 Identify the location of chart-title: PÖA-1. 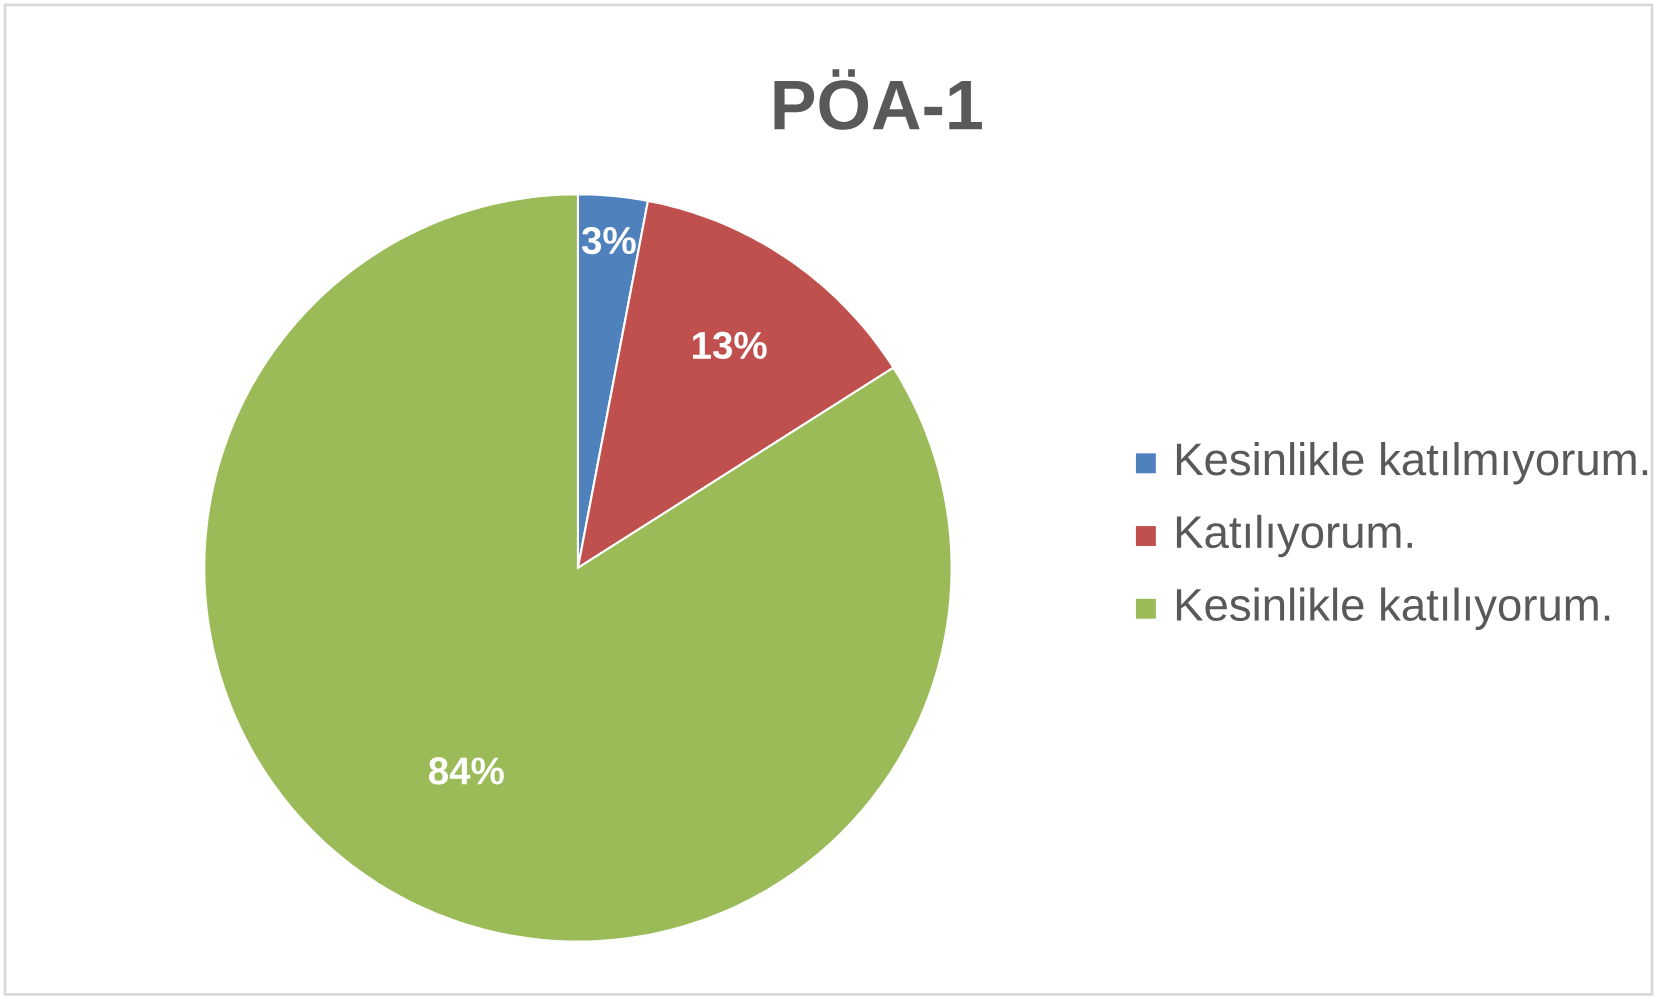
(878, 99).